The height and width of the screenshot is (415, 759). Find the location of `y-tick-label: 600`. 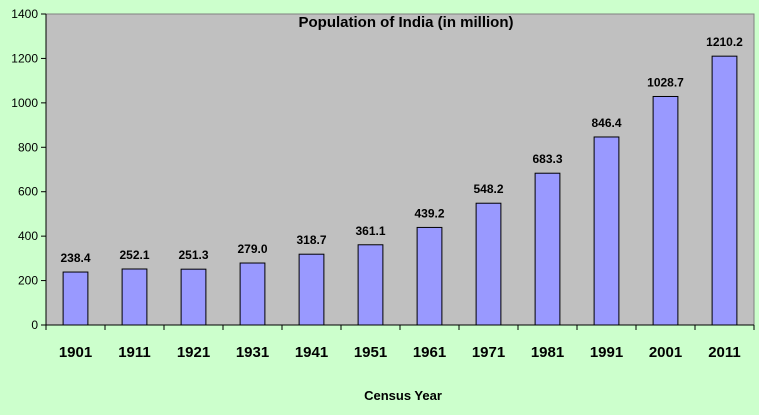

y-tick-label: 600 is located at coordinates (28, 192).